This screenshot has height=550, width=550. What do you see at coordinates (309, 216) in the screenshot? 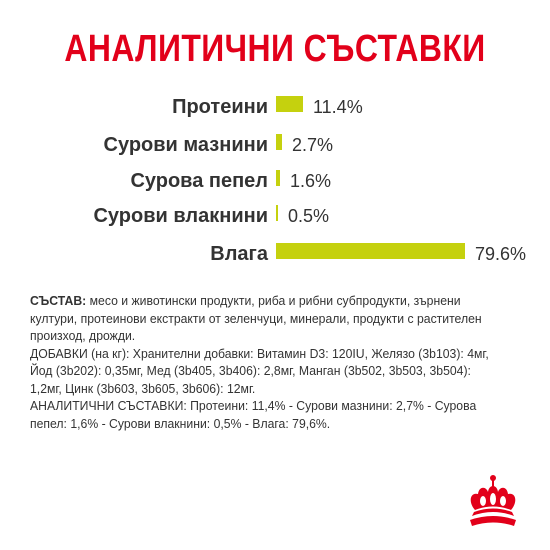
I see `nutrient-value: 0.5%` at bounding box center [309, 216].